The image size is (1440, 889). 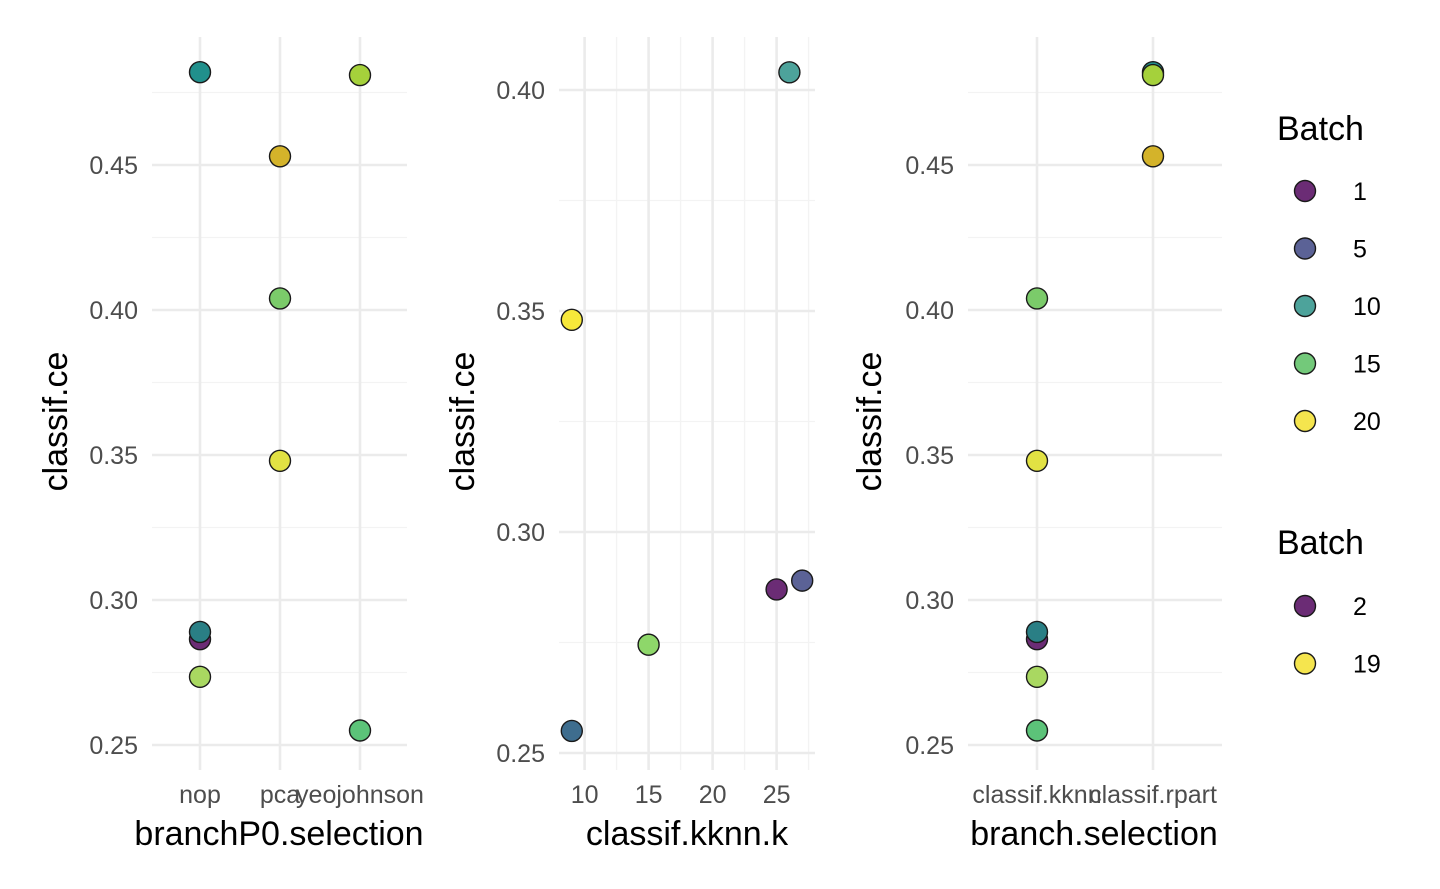 What do you see at coordinates (280, 795) in the screenshot?
I see `x-tick-label: pca` at bounding box center [280, 795].